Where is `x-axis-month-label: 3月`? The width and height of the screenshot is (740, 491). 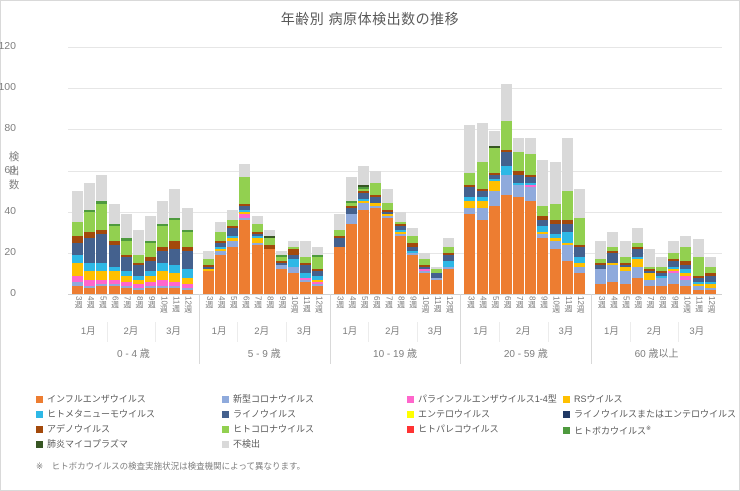 x-axis-month-label: 3月 is located at coordinates (435, 331).